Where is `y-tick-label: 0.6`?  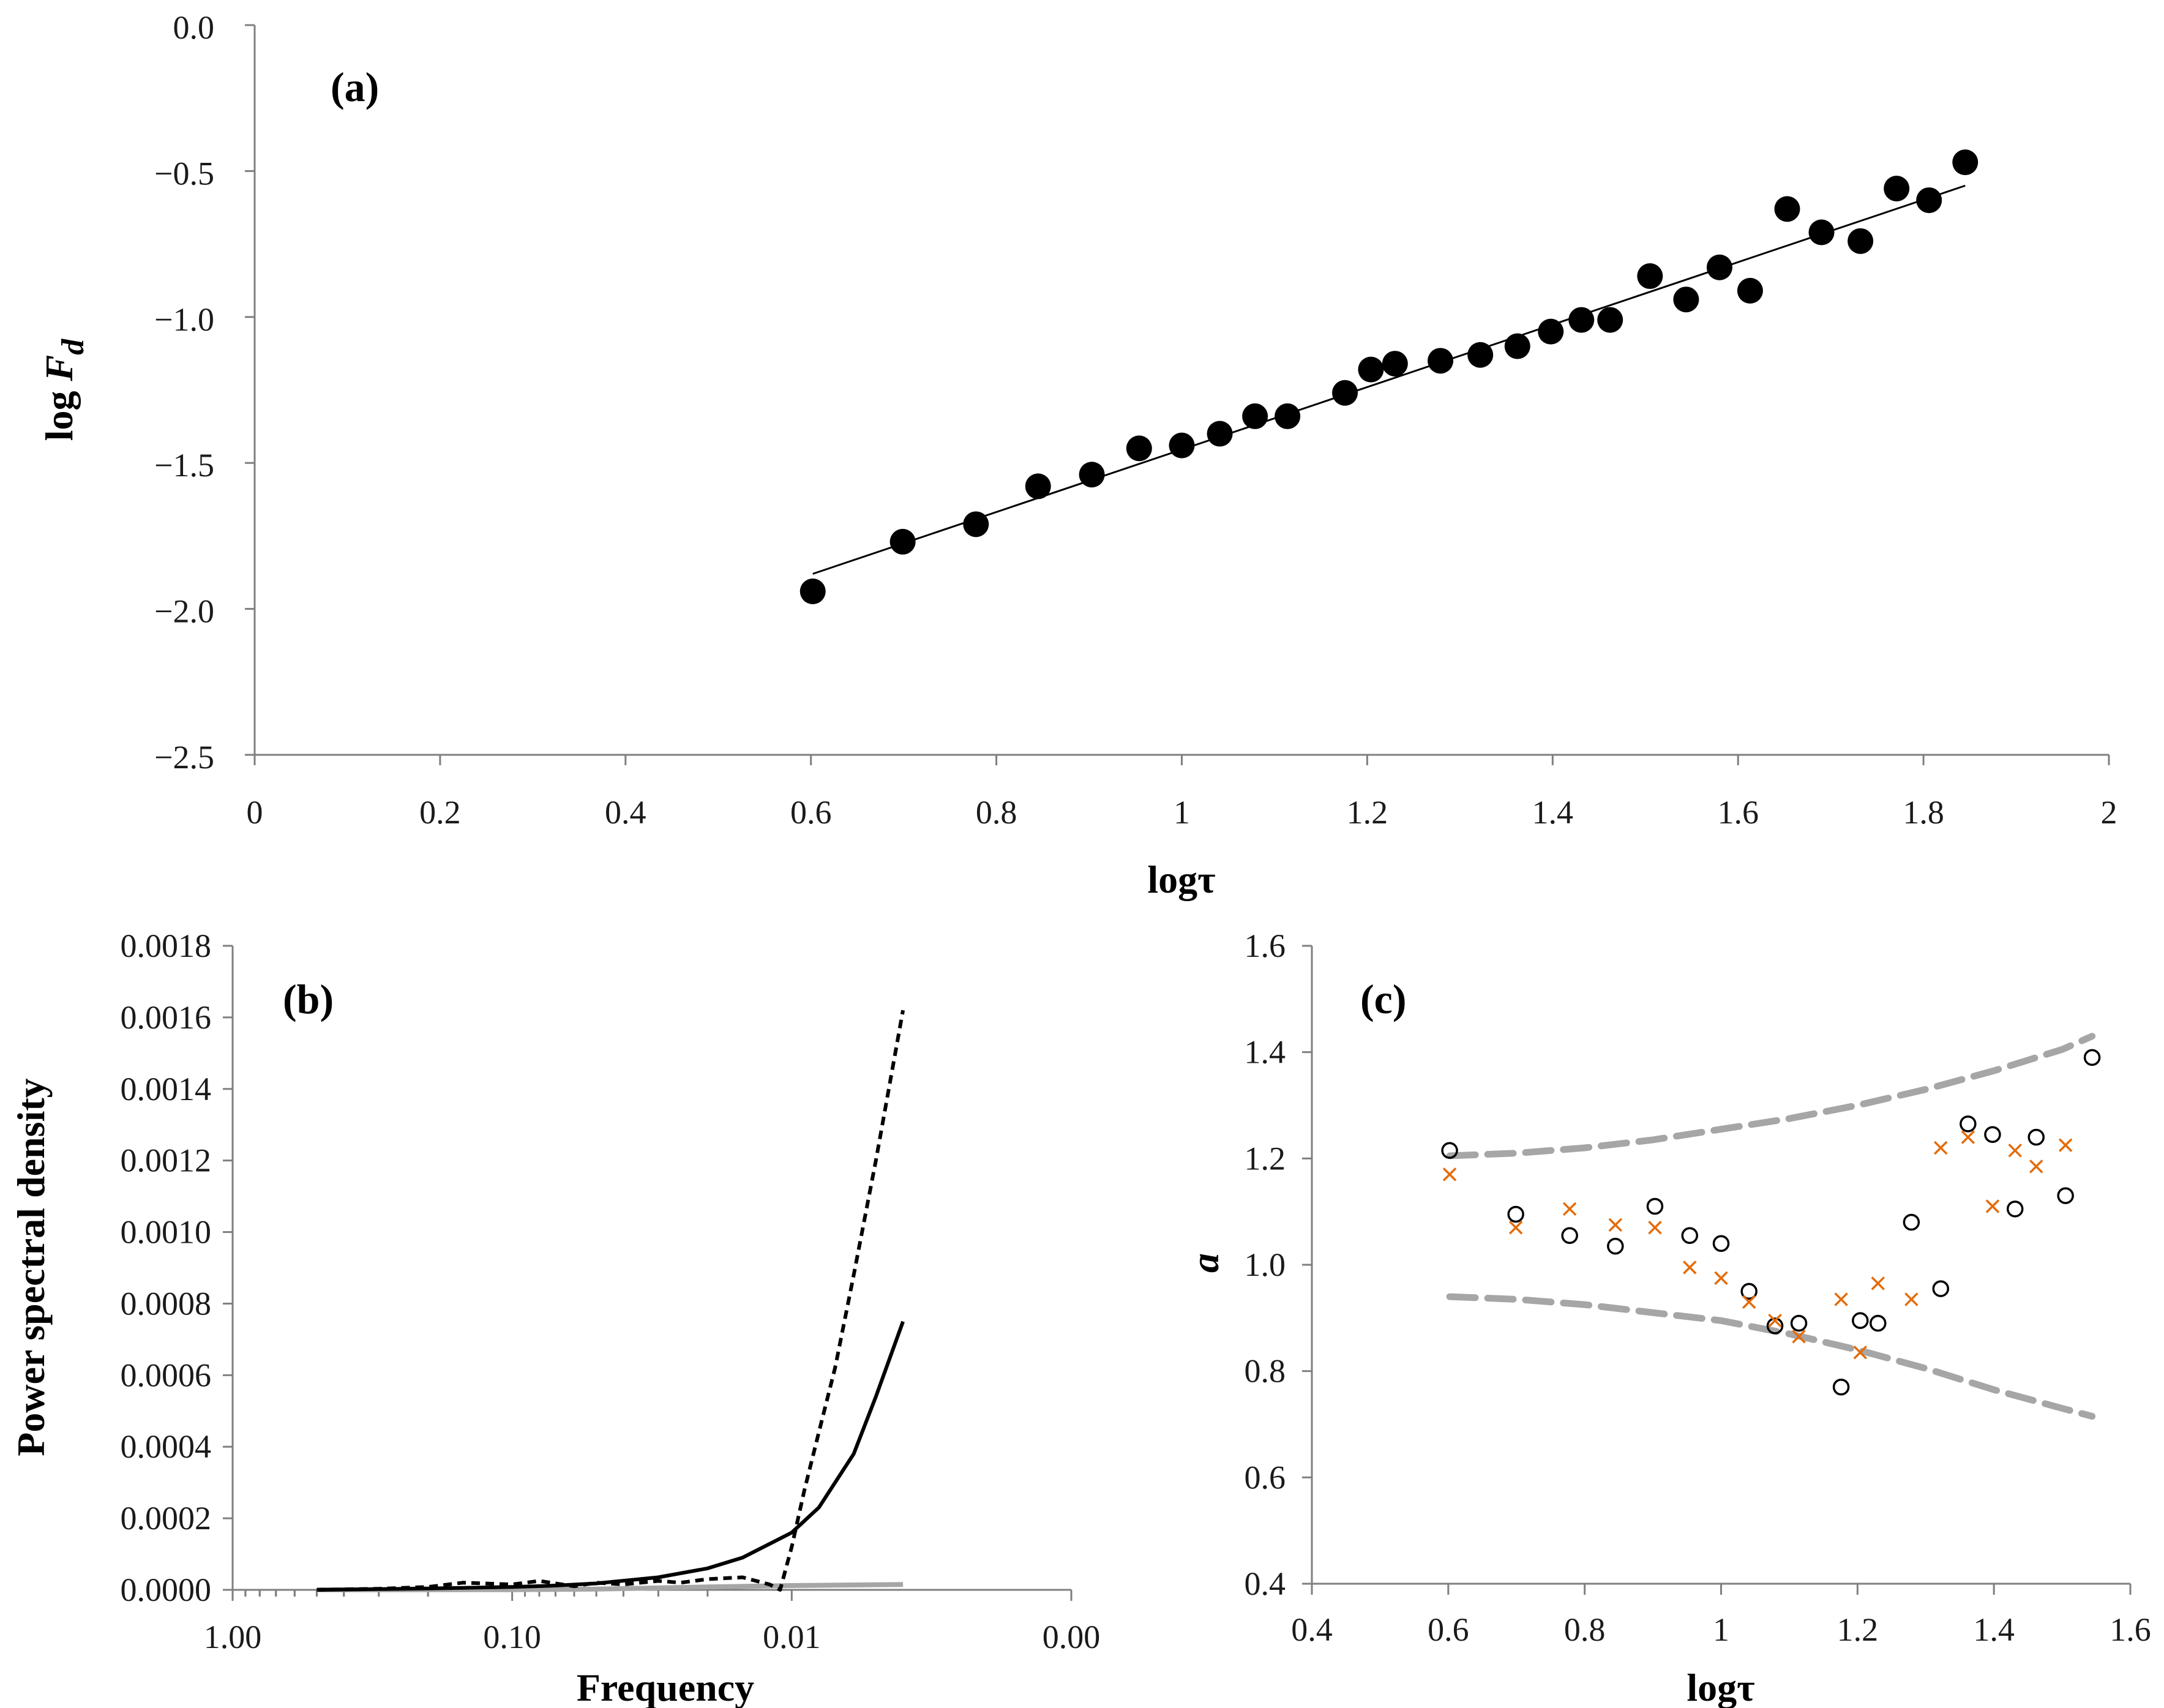 y-tick-label: 0.6 is located at coordinates (1266, 1477).